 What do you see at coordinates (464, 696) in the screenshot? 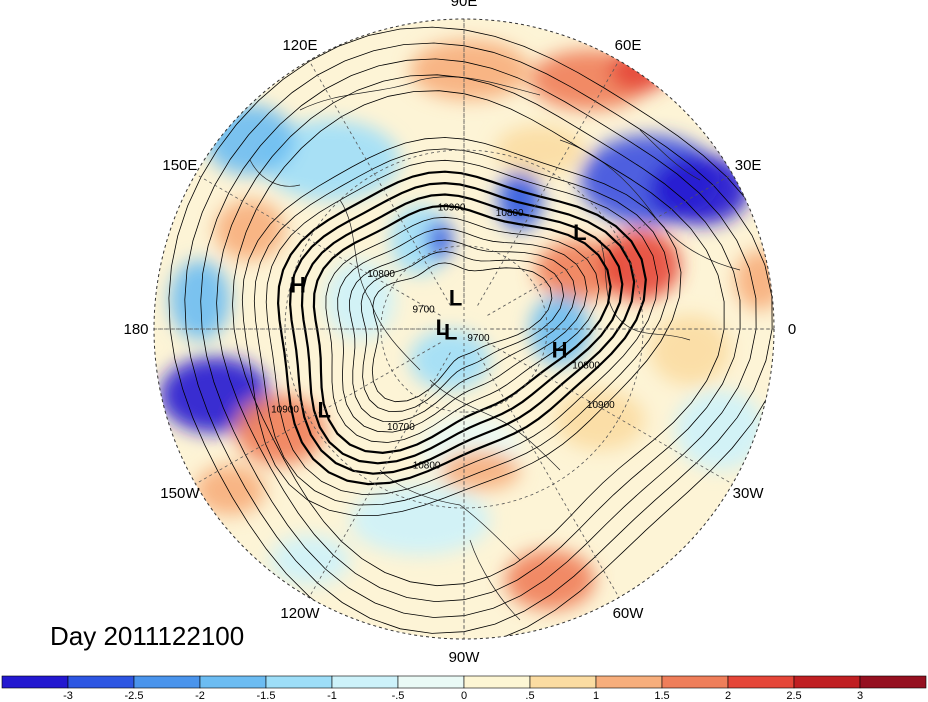
I see `colorbar-label: 0` at bounding box center [464, 696].